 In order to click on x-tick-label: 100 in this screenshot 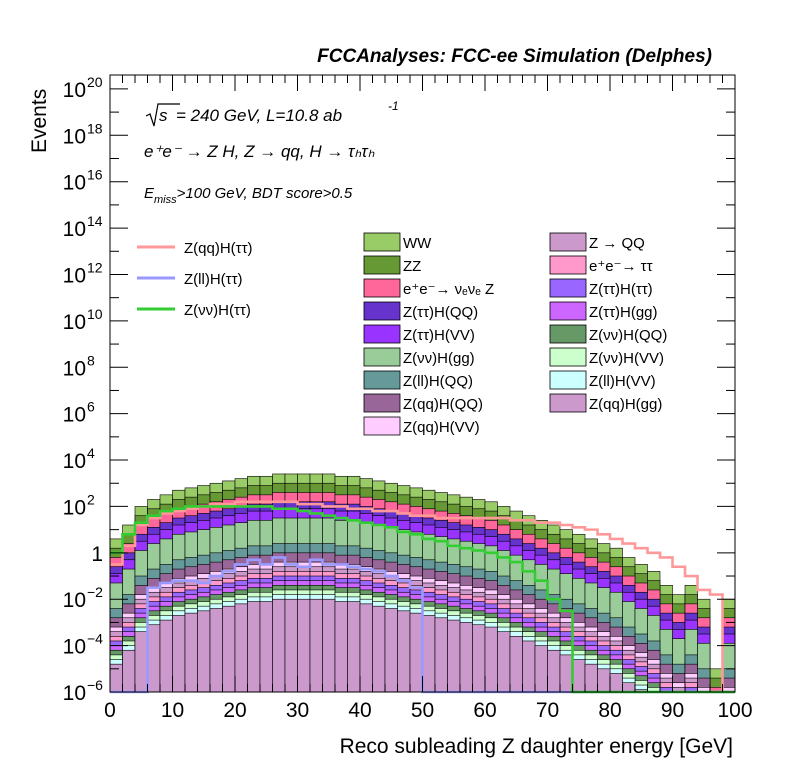, I will do `click(734, 710)`.